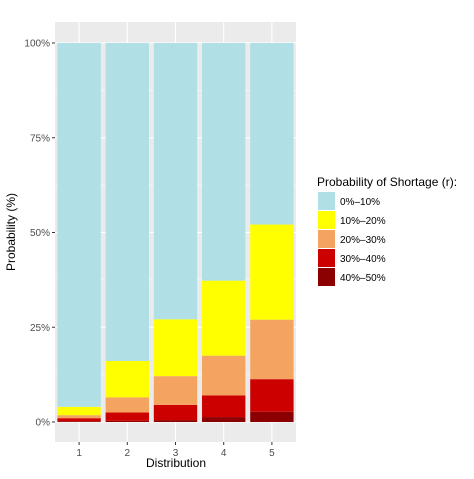 The height and width of the screenshot is (479, 474). What do you see at coordinates (360, 202) in the screenshot?
I see `legend-label: 0%–10%` at bounding box center [360, 202].